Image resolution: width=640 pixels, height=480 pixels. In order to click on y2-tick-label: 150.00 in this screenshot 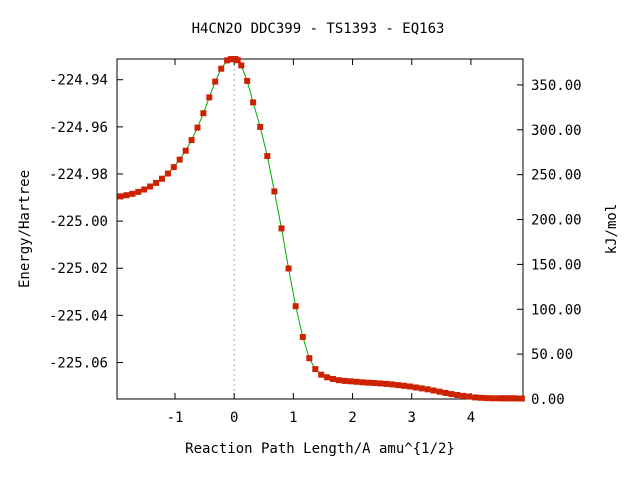, I will do `click(556, 265)`.